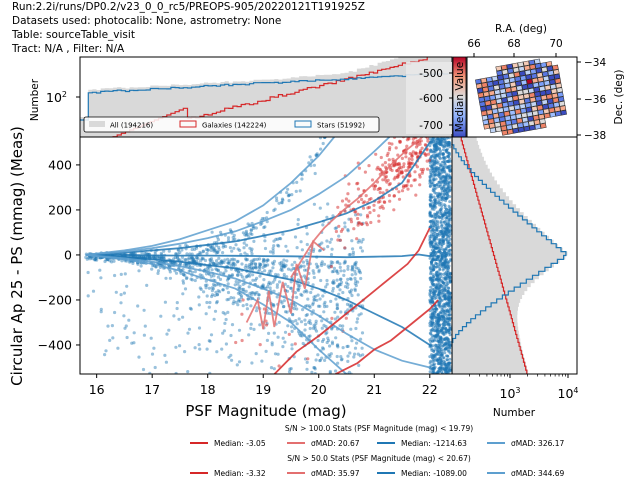  What do you see at coordinates (238, 196) in the screenshot?
I see `series-line` at bounding box center [238, 196].